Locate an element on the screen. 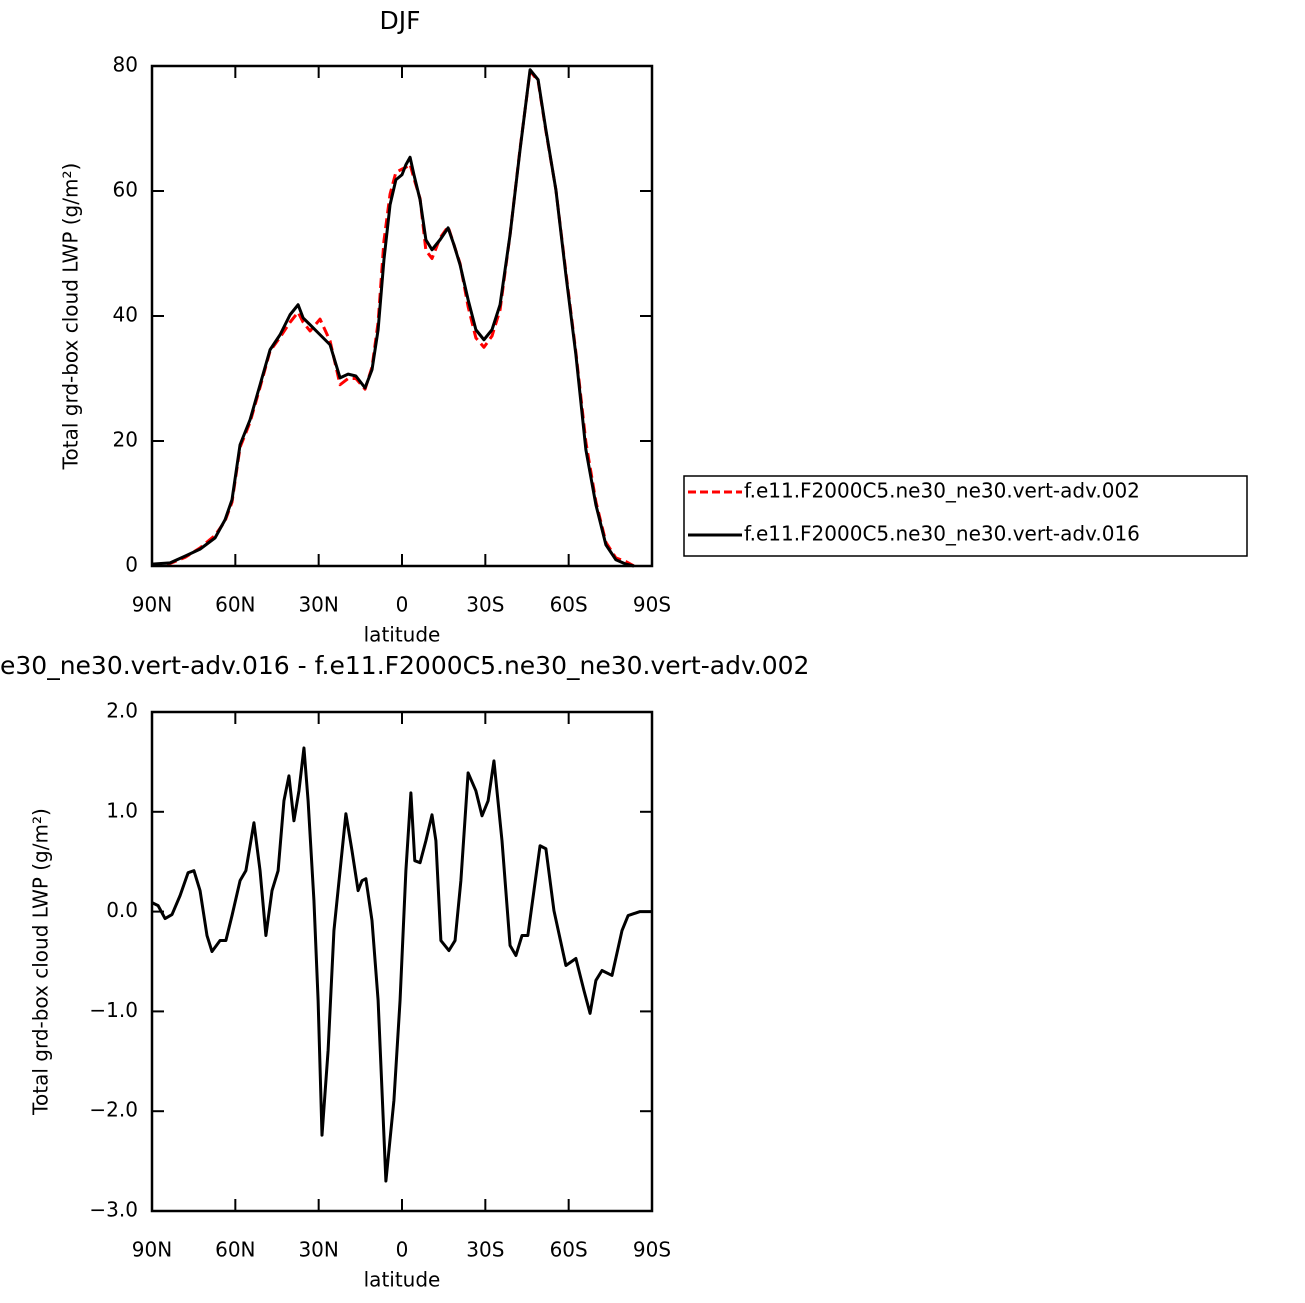  y-tick-label: −1.0 is located at coordinates (113, 1010).